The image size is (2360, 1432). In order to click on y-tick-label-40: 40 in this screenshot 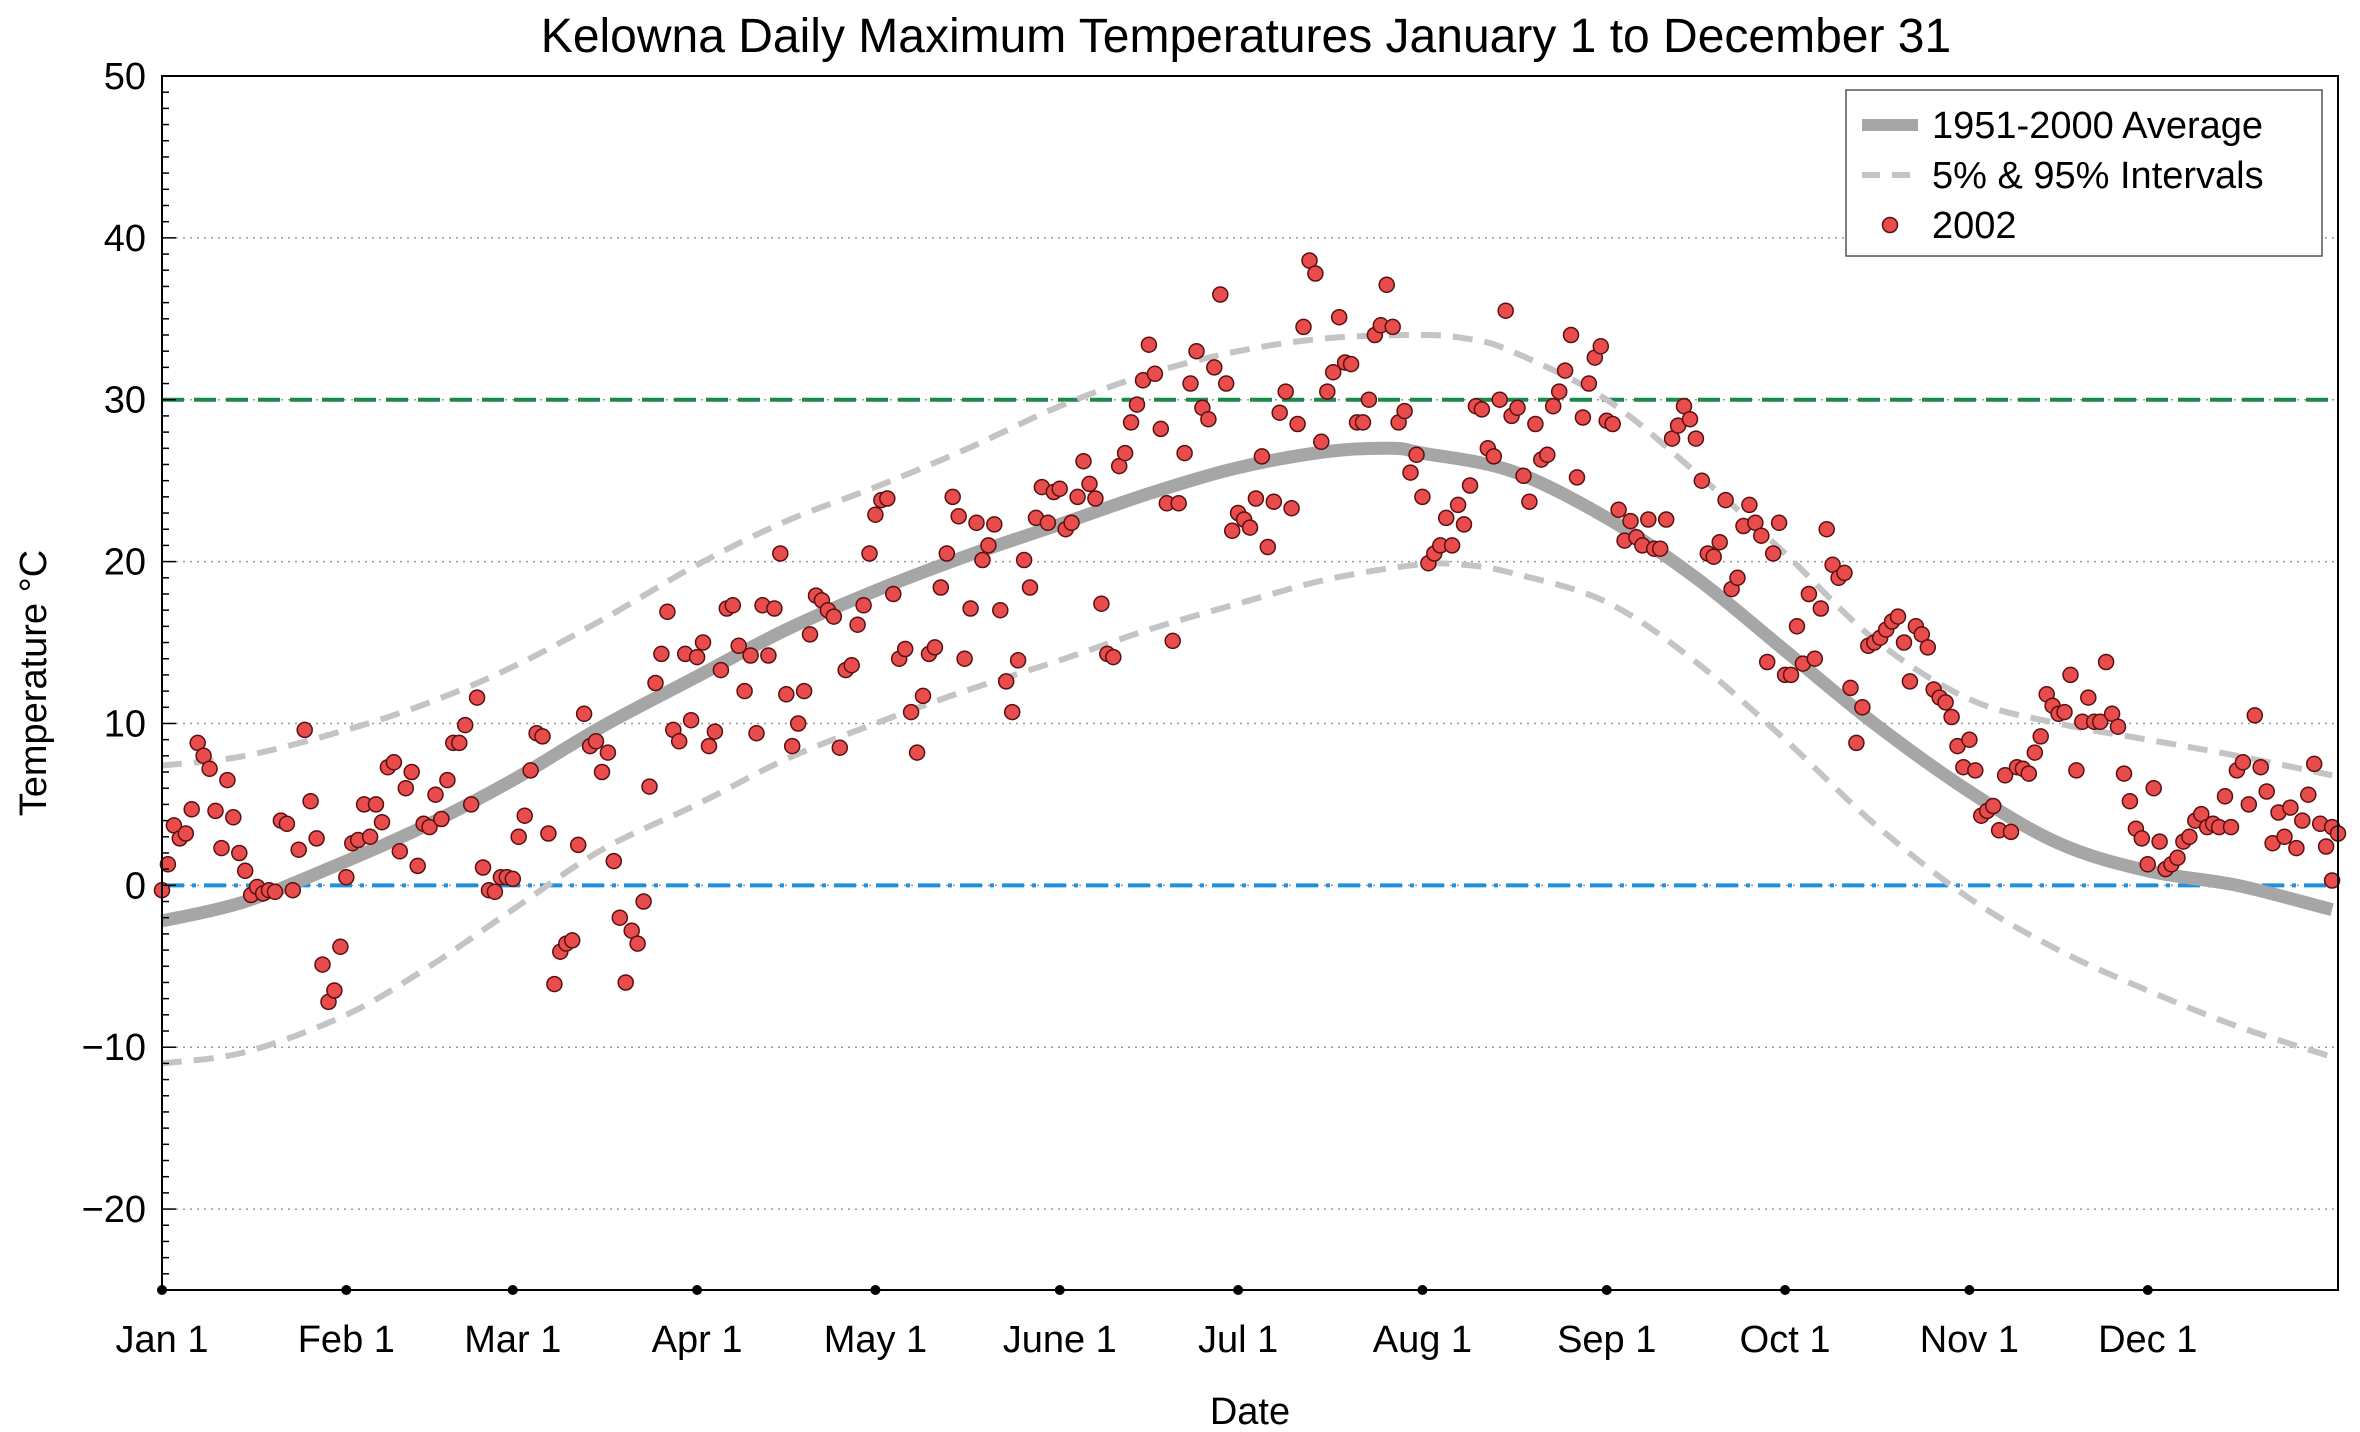, I will do `click(125, 239)`.